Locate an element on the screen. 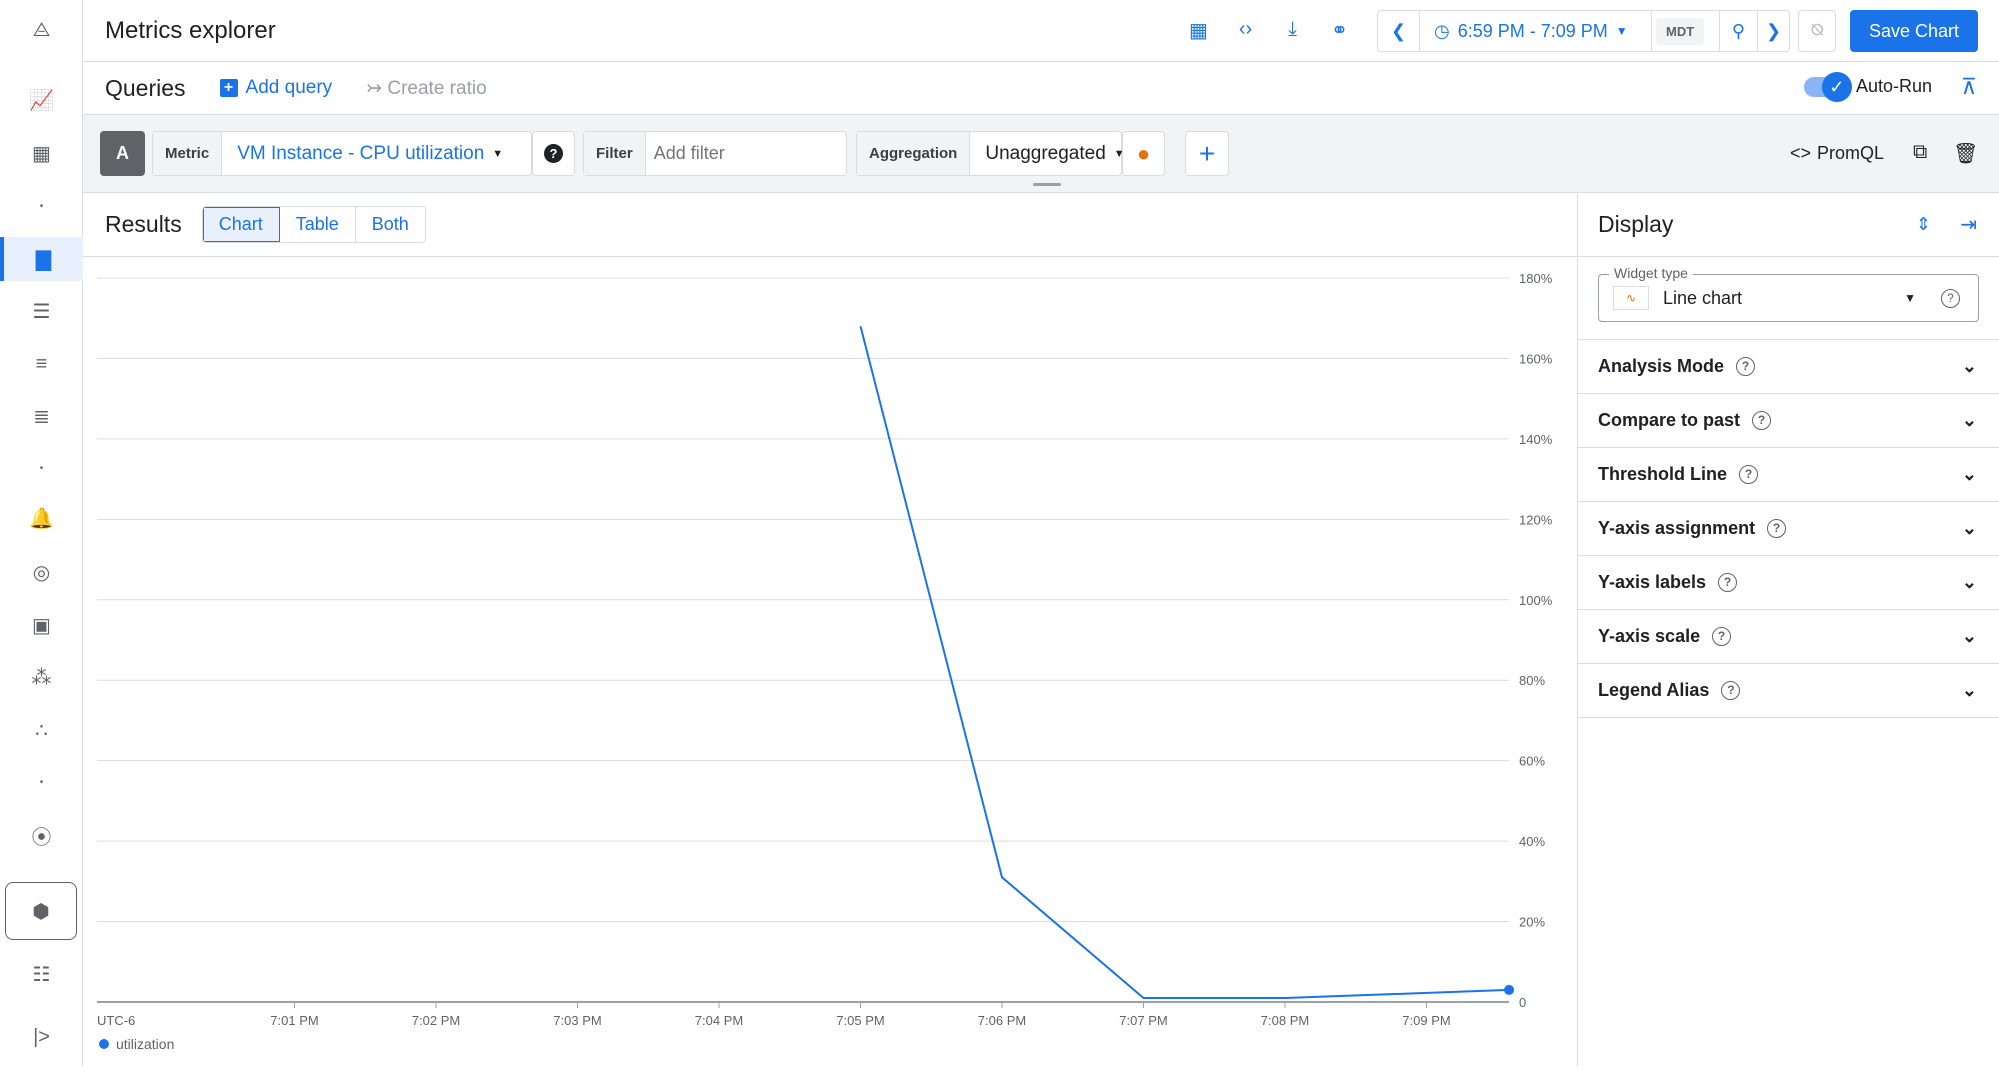 The width and height of the screenshot is (1999, 1071). save-chart-button: Save Chart is located at coordinates (1914, 31).